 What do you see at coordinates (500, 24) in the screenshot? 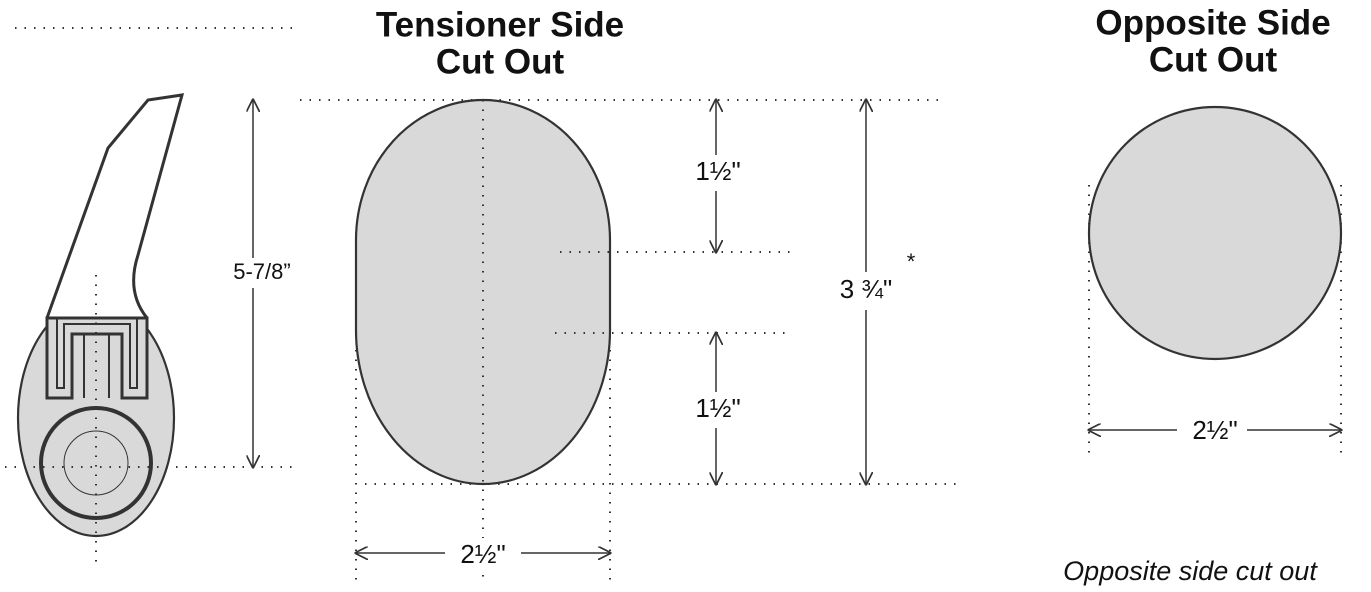
I see `title: Tensioner Side` at bounding box center [500, 24].